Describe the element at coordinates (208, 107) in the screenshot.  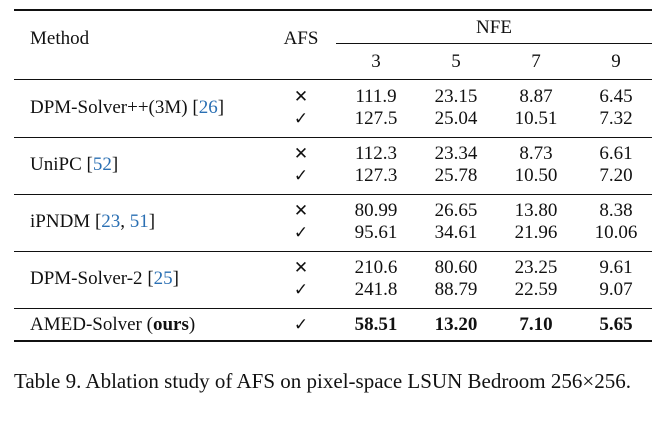
I see `citation-link: 26` at that location.